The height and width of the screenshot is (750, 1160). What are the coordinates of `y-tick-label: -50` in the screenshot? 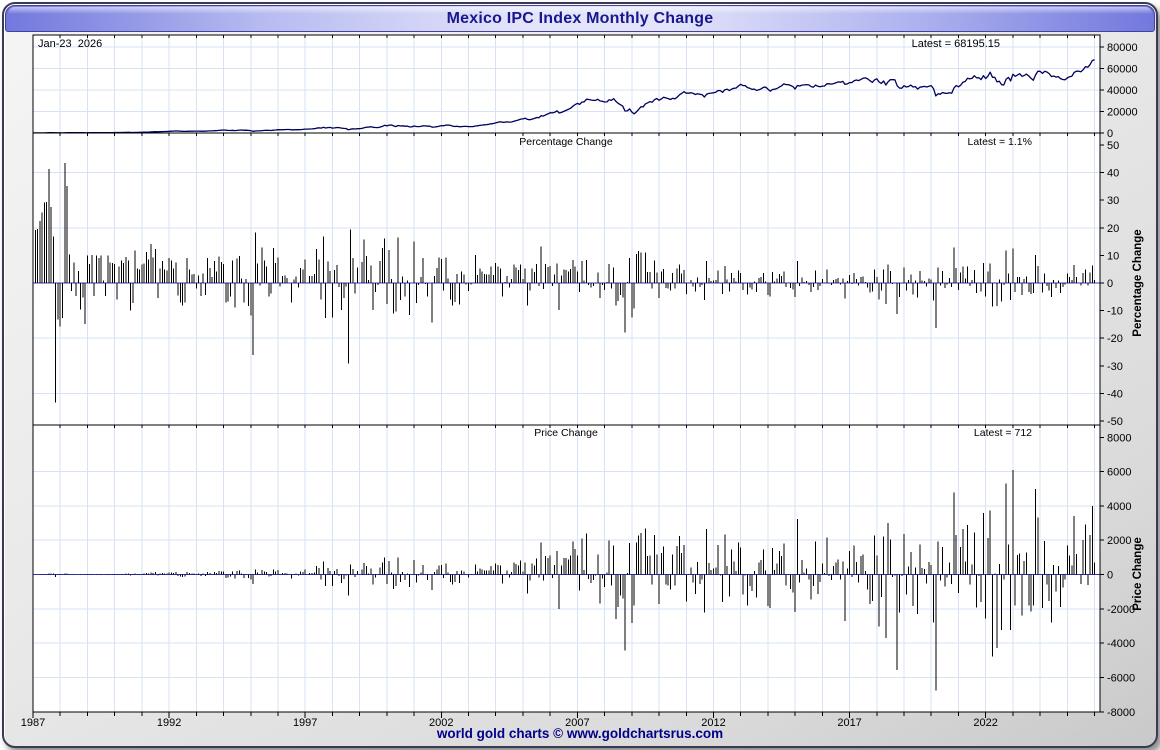 It's located at (1115, 422).